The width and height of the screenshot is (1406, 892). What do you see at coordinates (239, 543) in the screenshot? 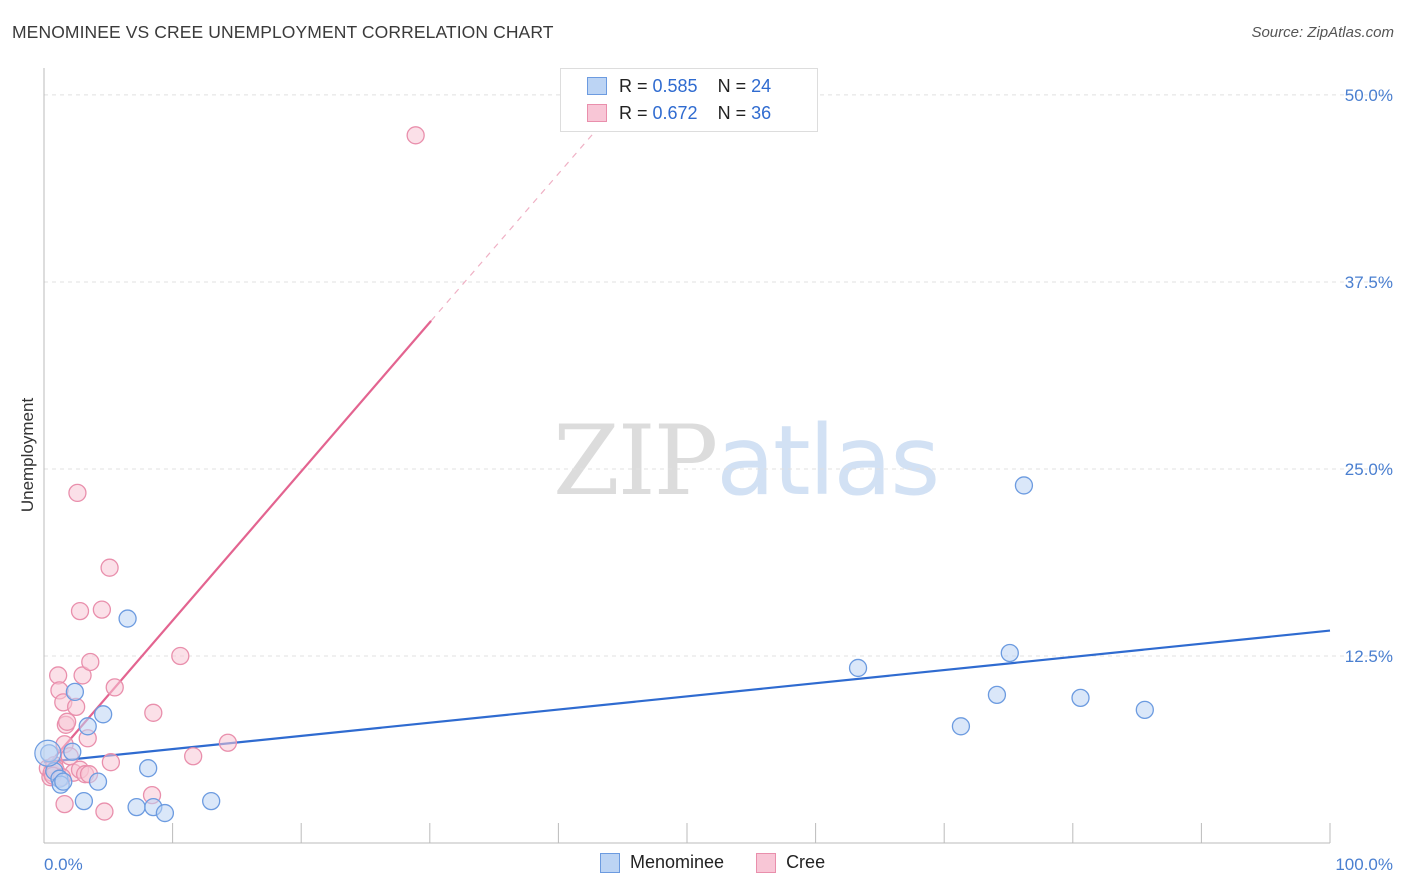
I see `cree-trend-line` at bounding box center [239, 543].